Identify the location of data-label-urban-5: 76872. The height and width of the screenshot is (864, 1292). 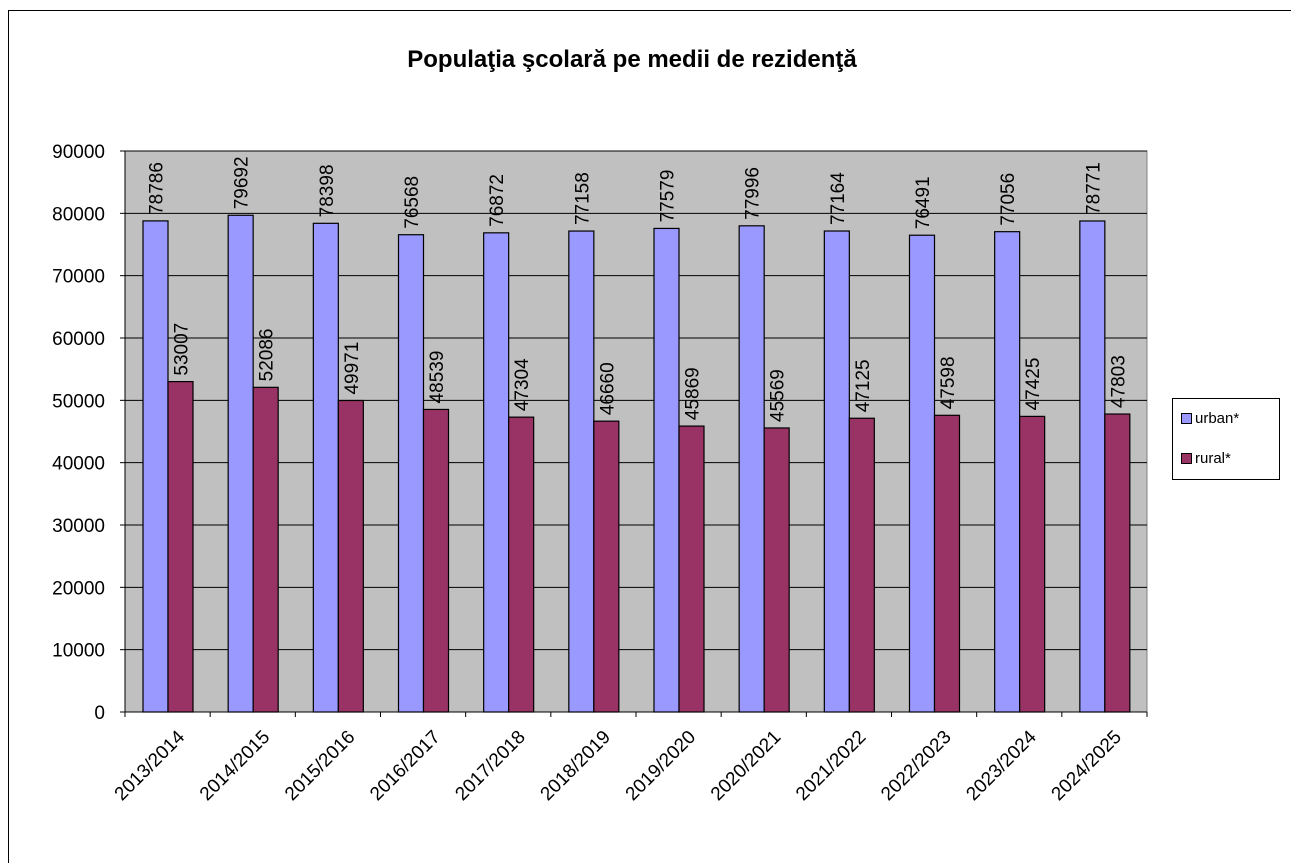
(497, 200).